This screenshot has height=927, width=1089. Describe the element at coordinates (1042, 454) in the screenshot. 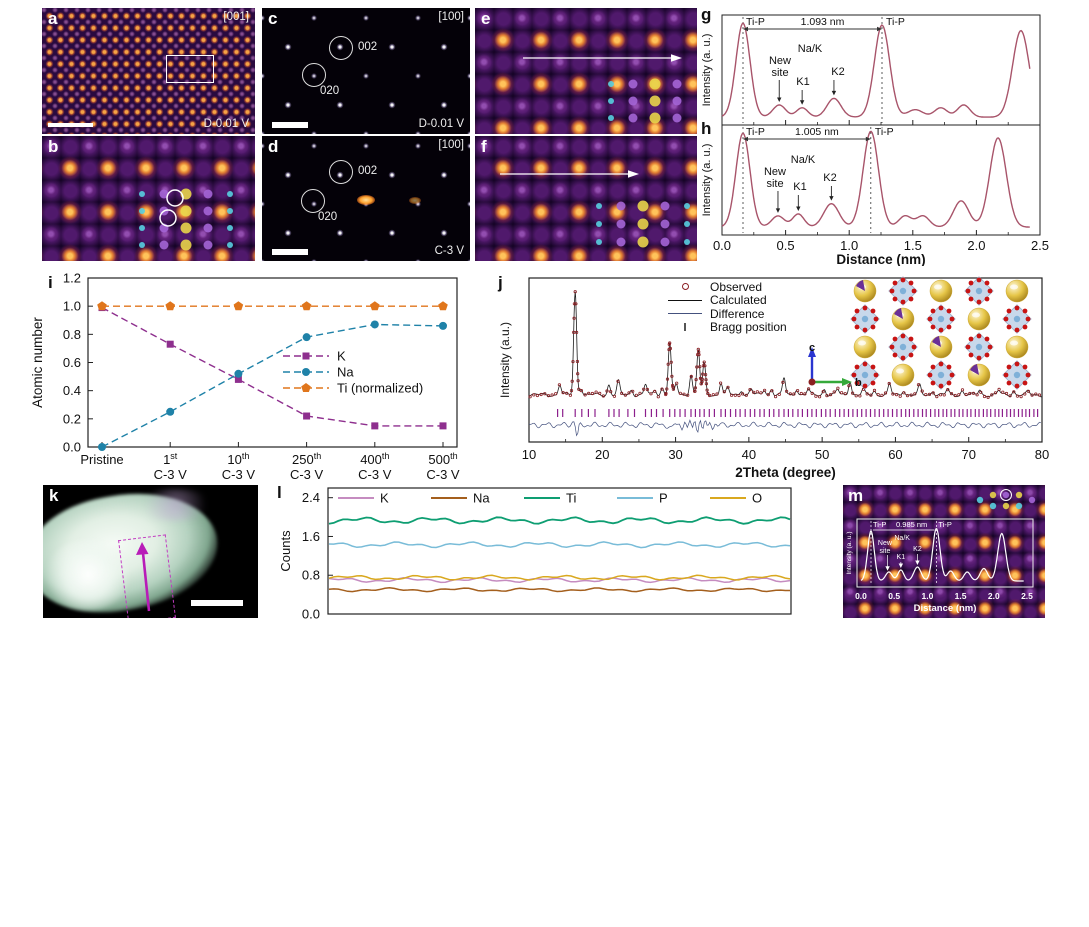

I see `svg-text: 80` at that location.